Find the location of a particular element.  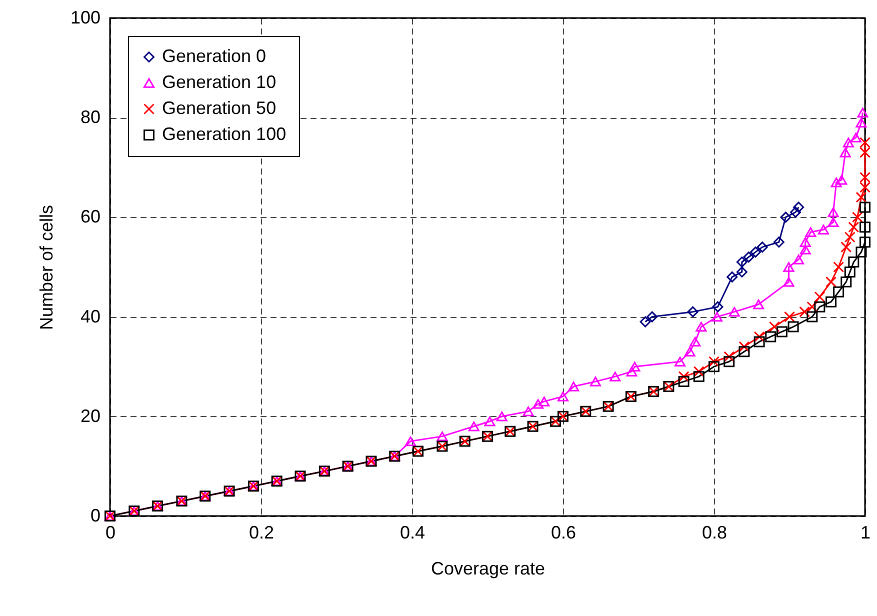

y-tick-label: 60 is located at coordinates (90, 216).